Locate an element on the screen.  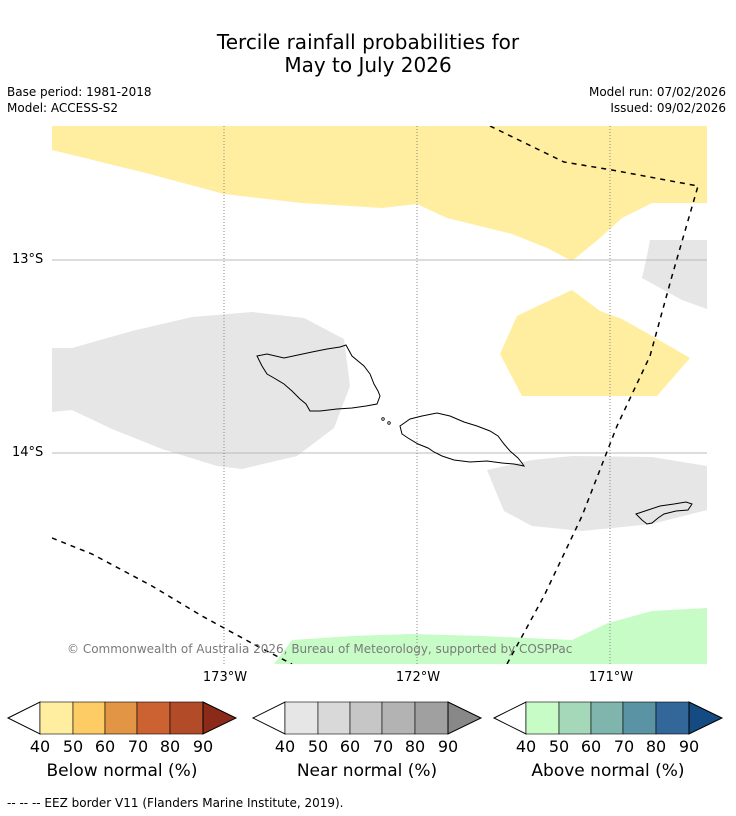
above-tick-60: 60 is located at coordinates (591, 746).